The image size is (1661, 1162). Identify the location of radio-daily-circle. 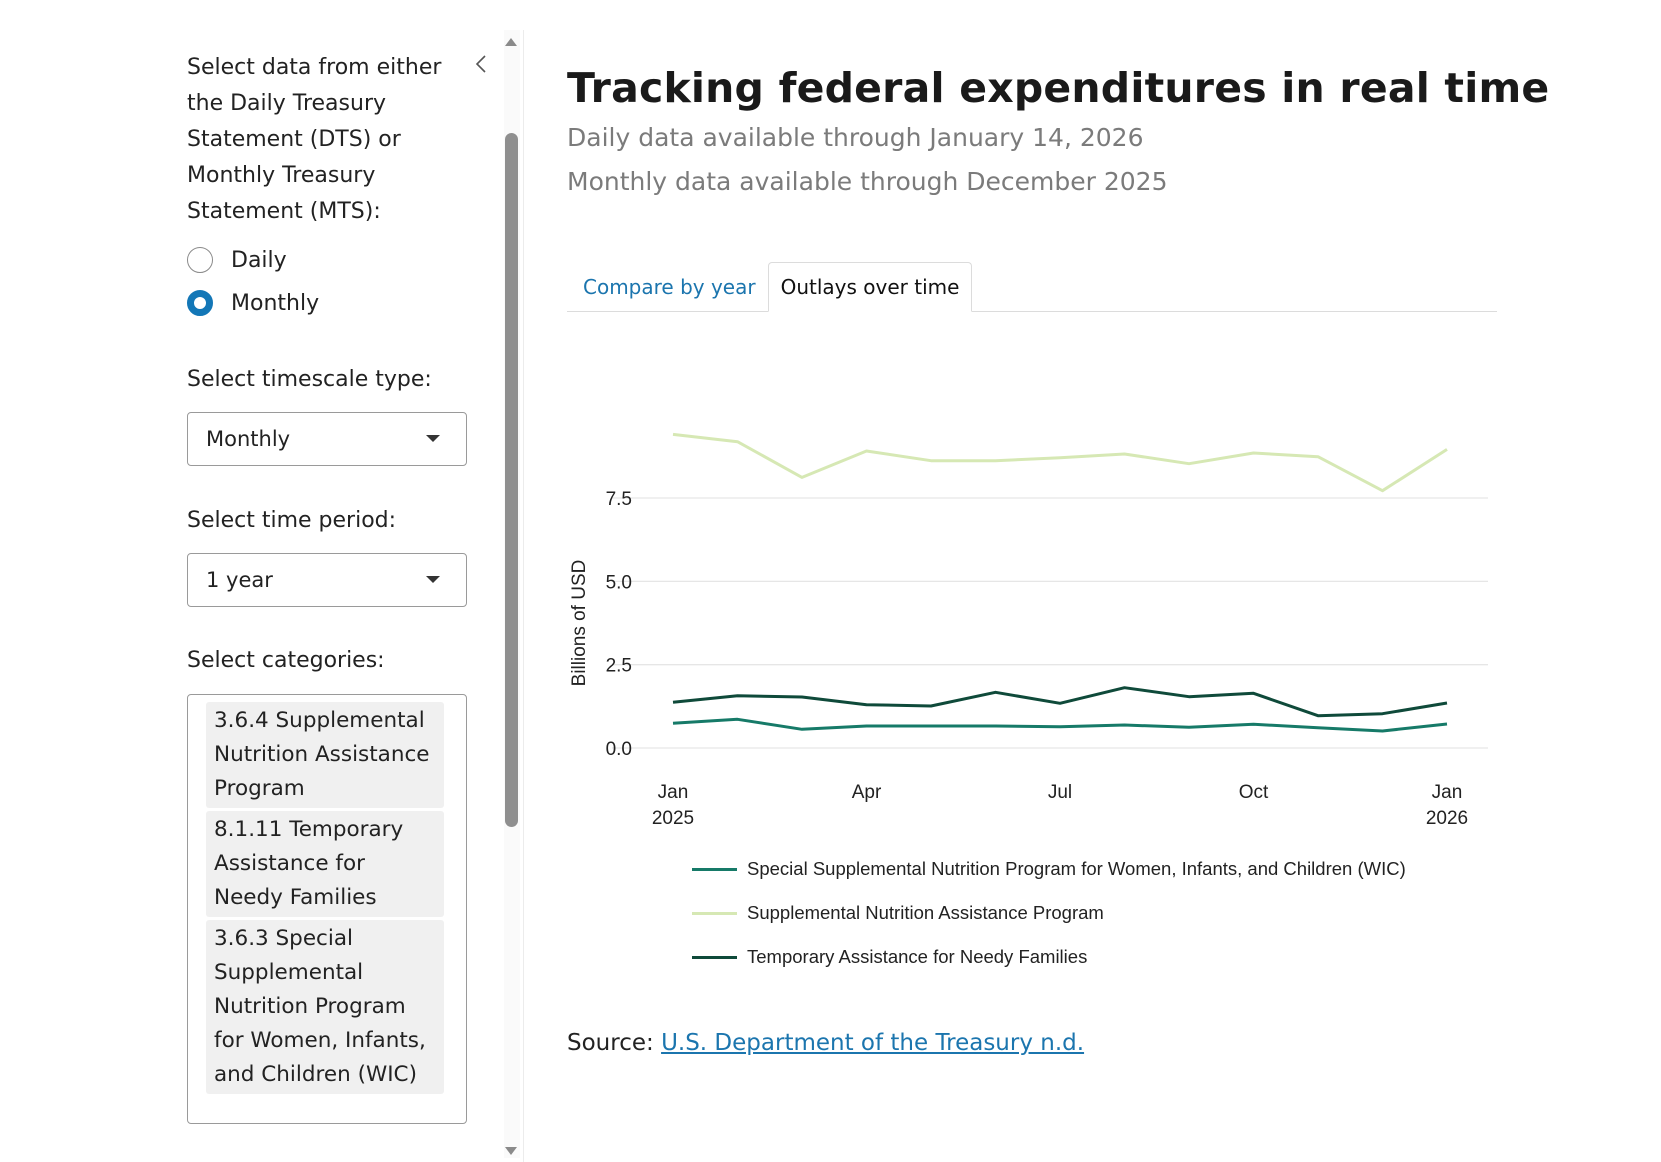
(200, 260).